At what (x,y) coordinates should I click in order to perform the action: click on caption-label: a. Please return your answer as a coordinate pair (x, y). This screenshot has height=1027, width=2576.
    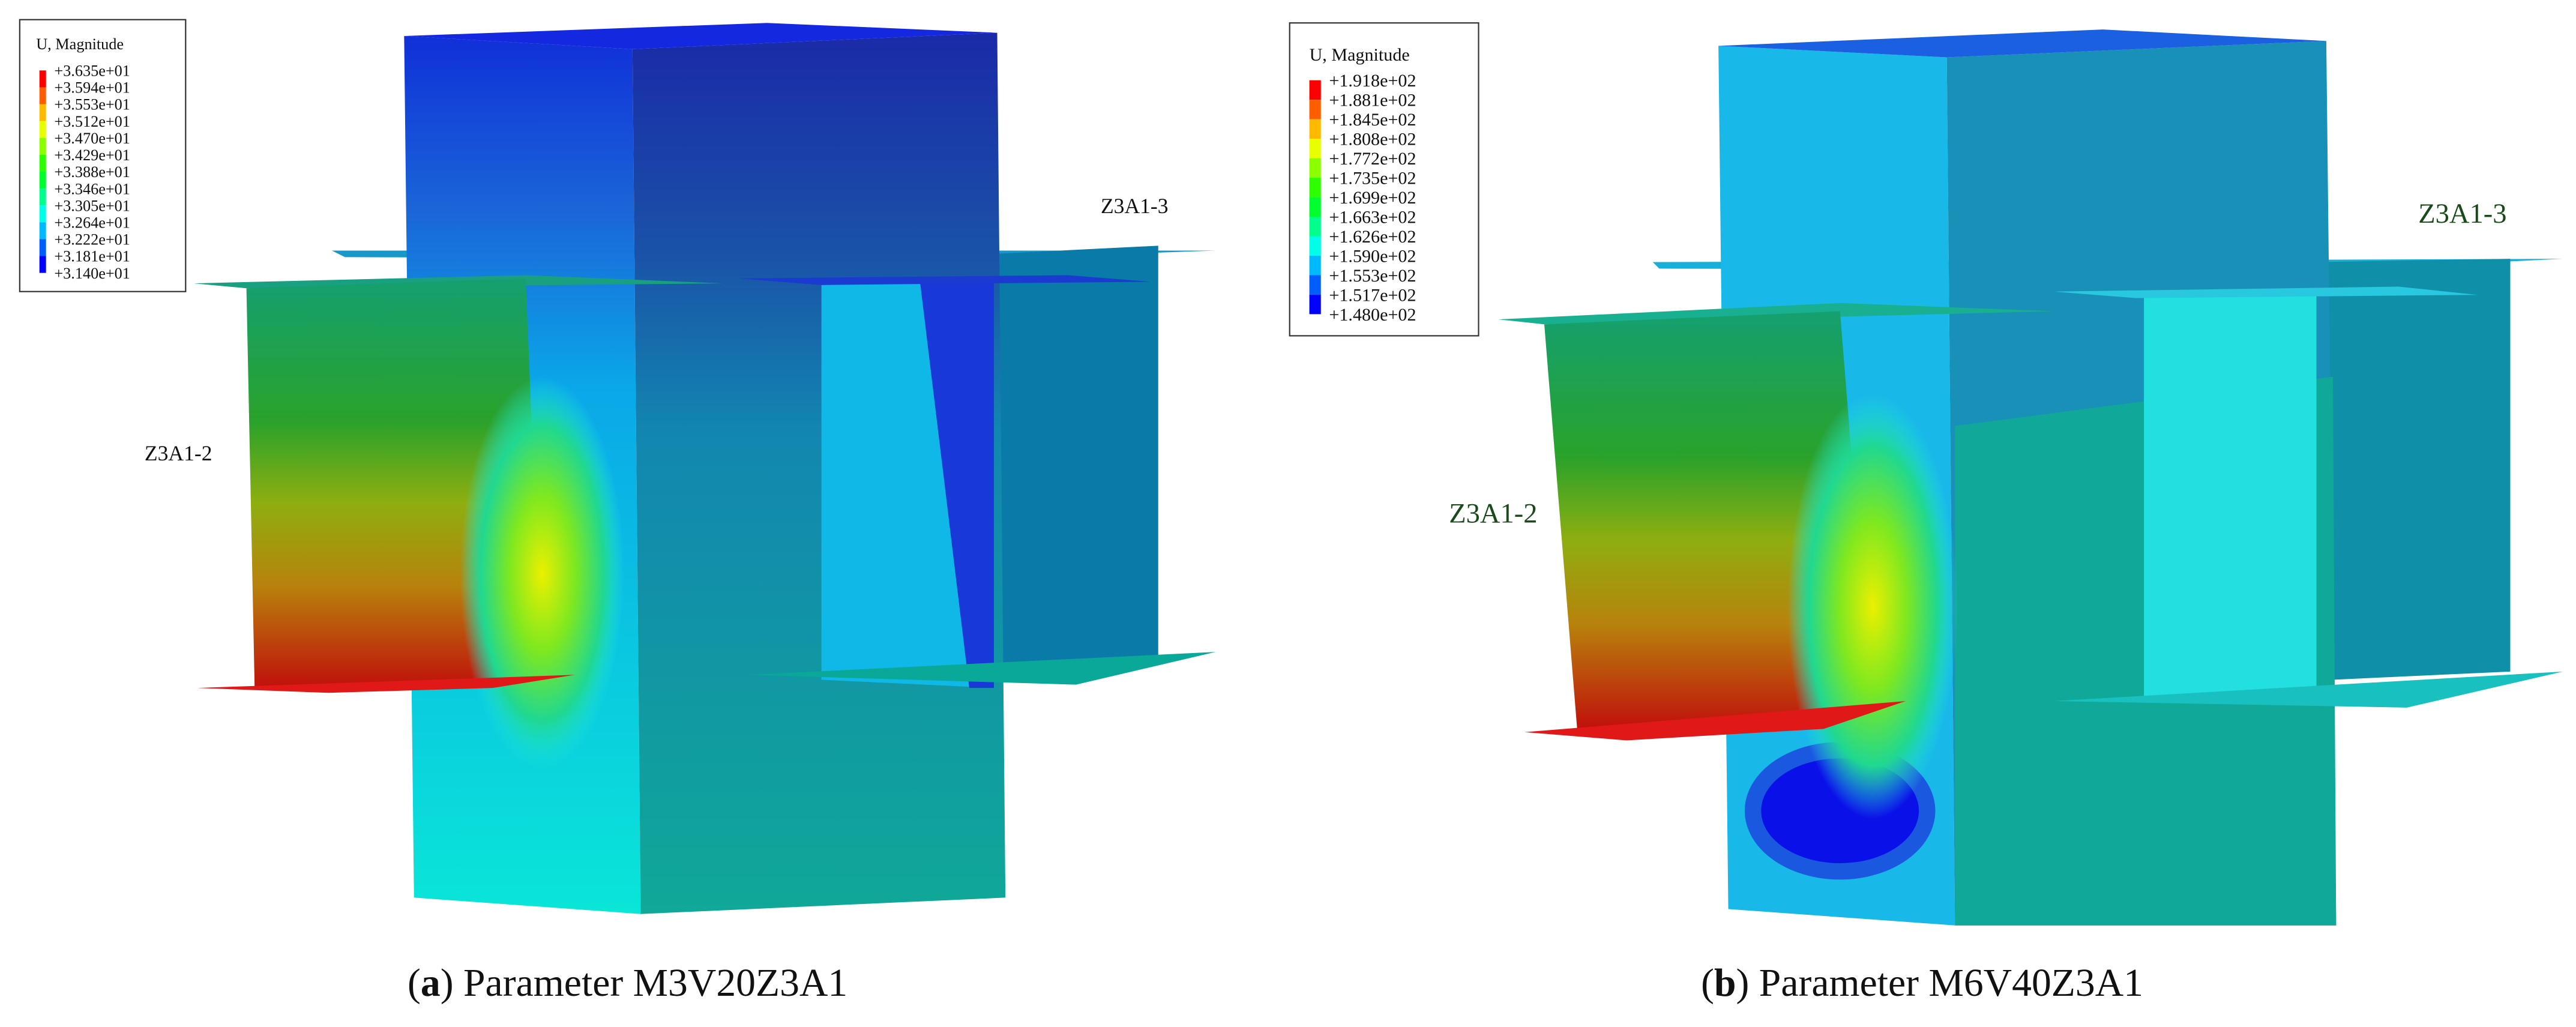
    Looking at the image, I should click on (431, 984).